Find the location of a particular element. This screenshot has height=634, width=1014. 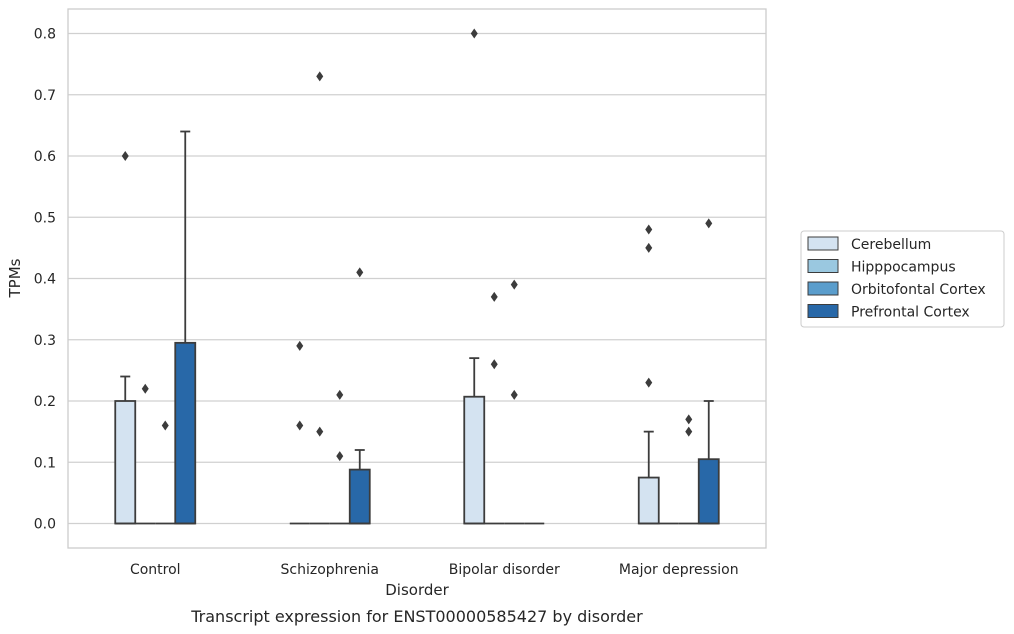

legend-label: Orbitofontal Cortex is located at coordinates (918, 290).